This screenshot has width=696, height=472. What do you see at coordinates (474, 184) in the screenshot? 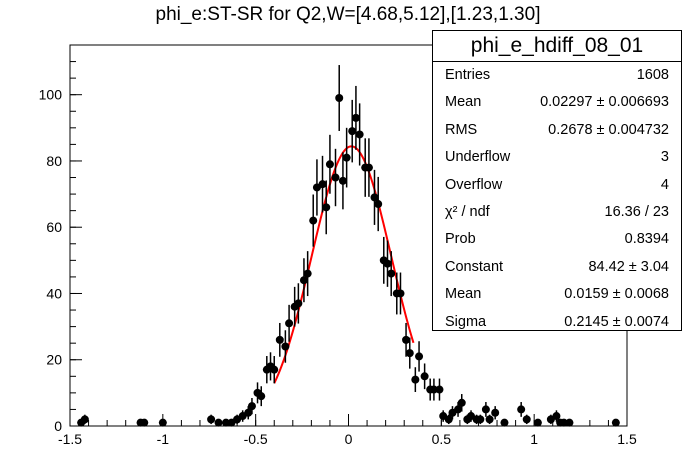
I see `stats-key: Overflow` at bounding box center [474, 184].